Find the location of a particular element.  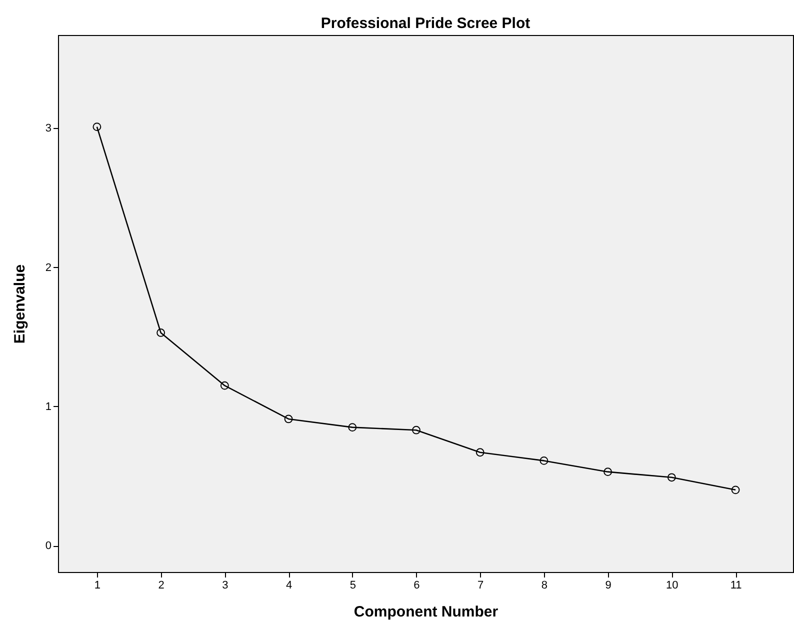

y-tick-label: 2 is located at coordinates (48, 268).